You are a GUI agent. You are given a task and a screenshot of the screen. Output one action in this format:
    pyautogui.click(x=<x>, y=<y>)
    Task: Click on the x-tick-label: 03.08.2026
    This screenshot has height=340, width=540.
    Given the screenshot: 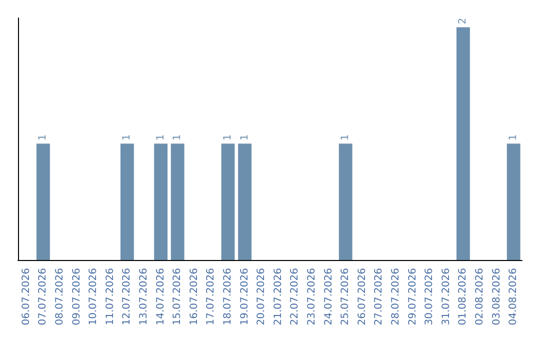 What is the action you would take?
    pyautogui.click(x=496, y=297)
    